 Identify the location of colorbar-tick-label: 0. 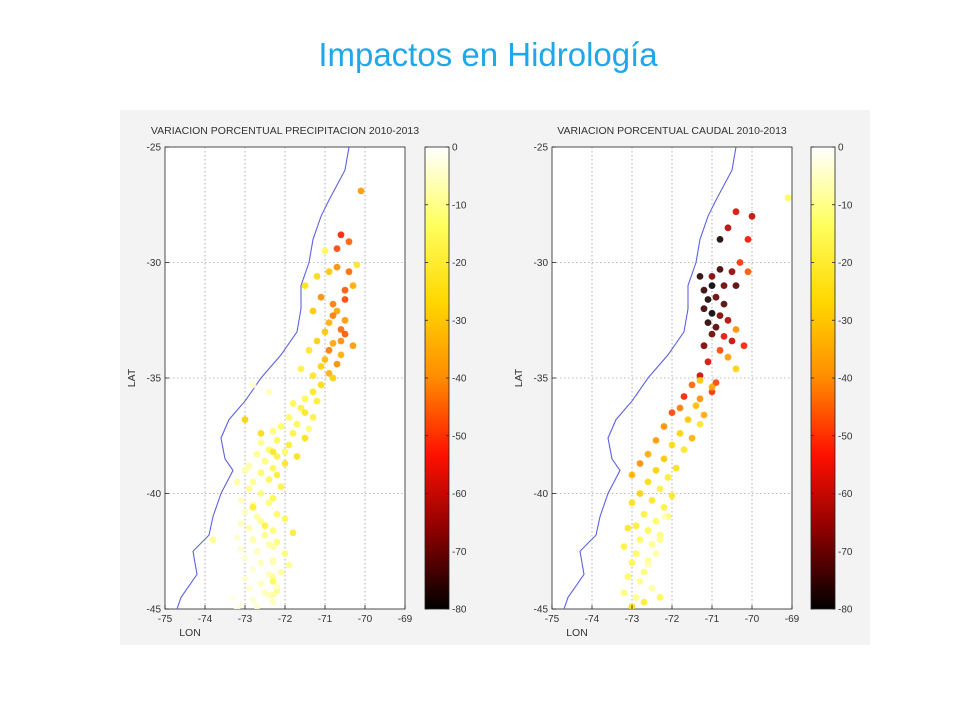
(841, 148).